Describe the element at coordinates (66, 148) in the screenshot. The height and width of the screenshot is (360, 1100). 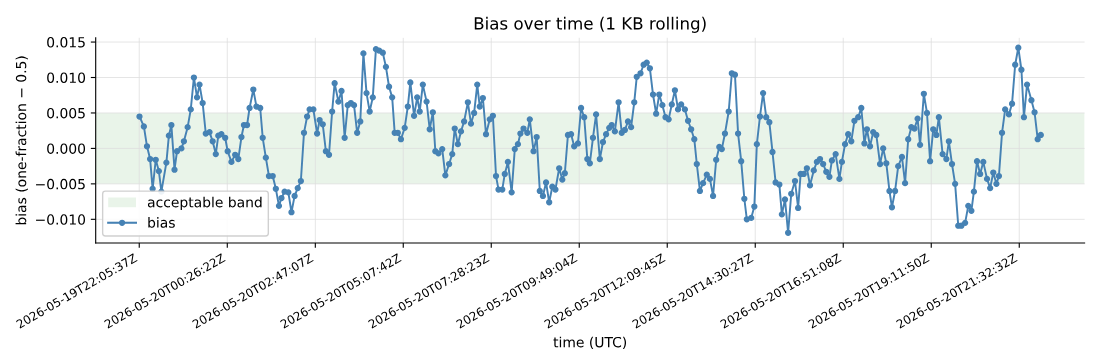
I see `y-tick-label: 0.000` at that location.